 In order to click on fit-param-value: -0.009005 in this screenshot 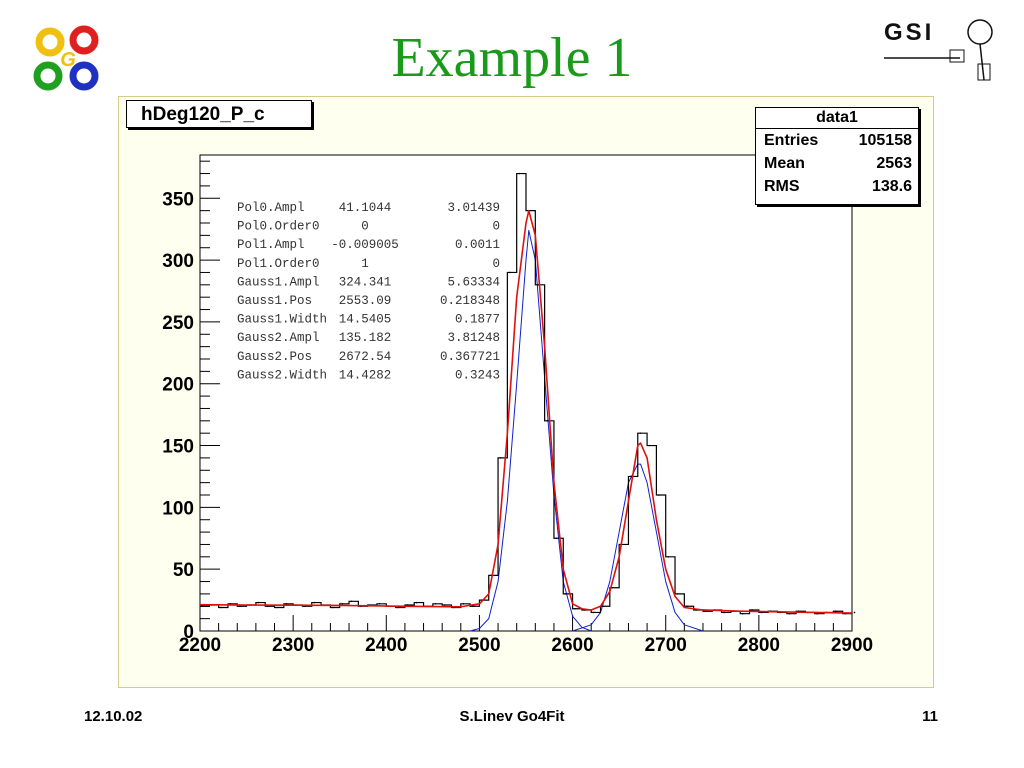, I will do `click(365, 245)`.